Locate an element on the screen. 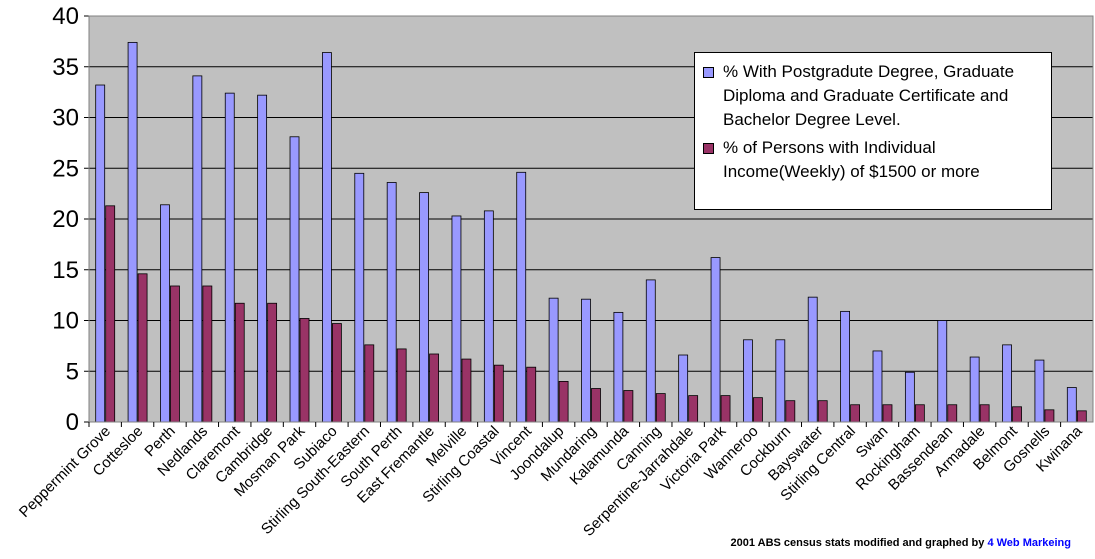  y-tick-label: 5 is located at coordinates (72, 371).